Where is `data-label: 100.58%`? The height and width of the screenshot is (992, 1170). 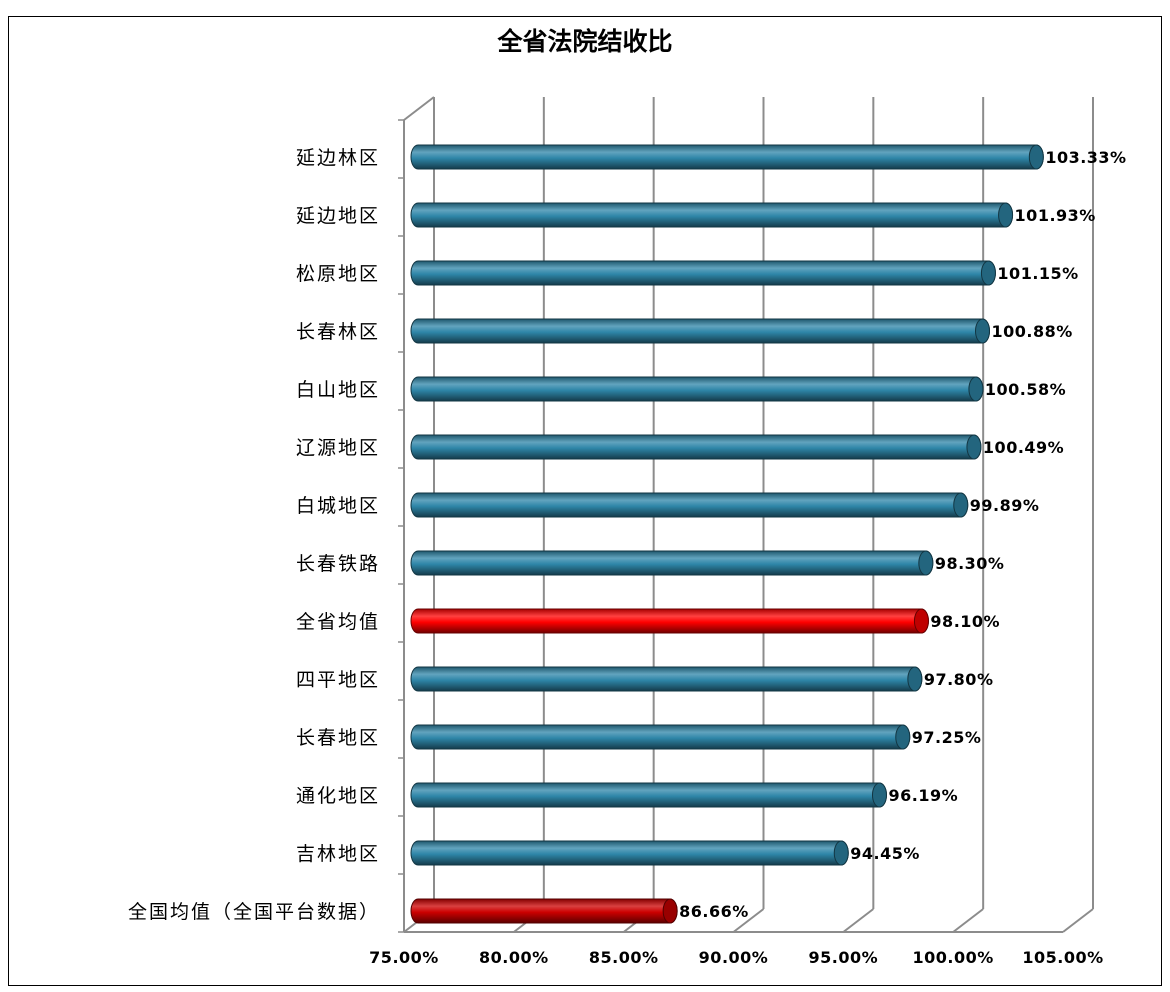
data-label: 100.58% is located at coordinates (1025, 389).